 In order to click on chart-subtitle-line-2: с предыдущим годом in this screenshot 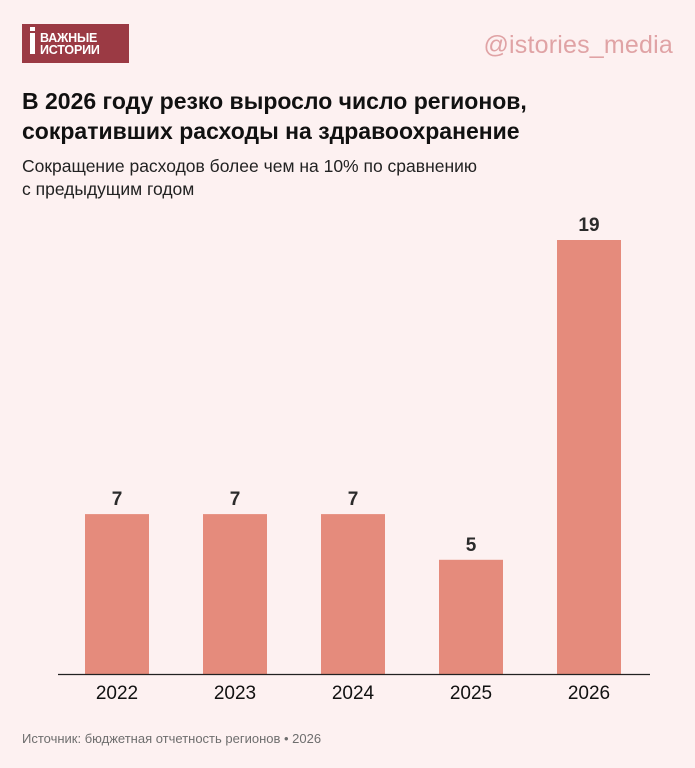, I will do `click(108, 189)`.